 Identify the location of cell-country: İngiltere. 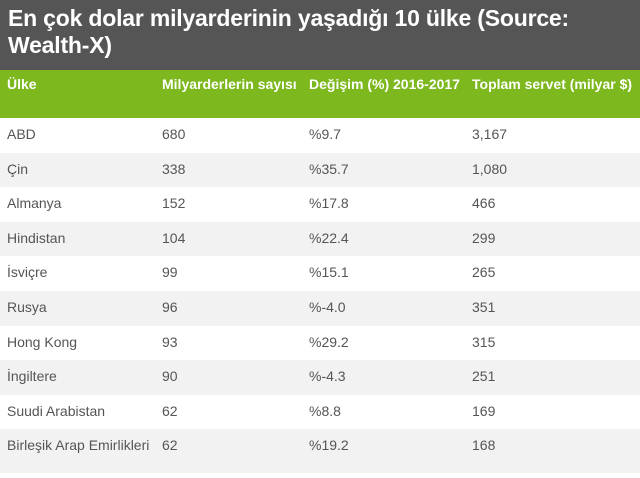
(32, 376).